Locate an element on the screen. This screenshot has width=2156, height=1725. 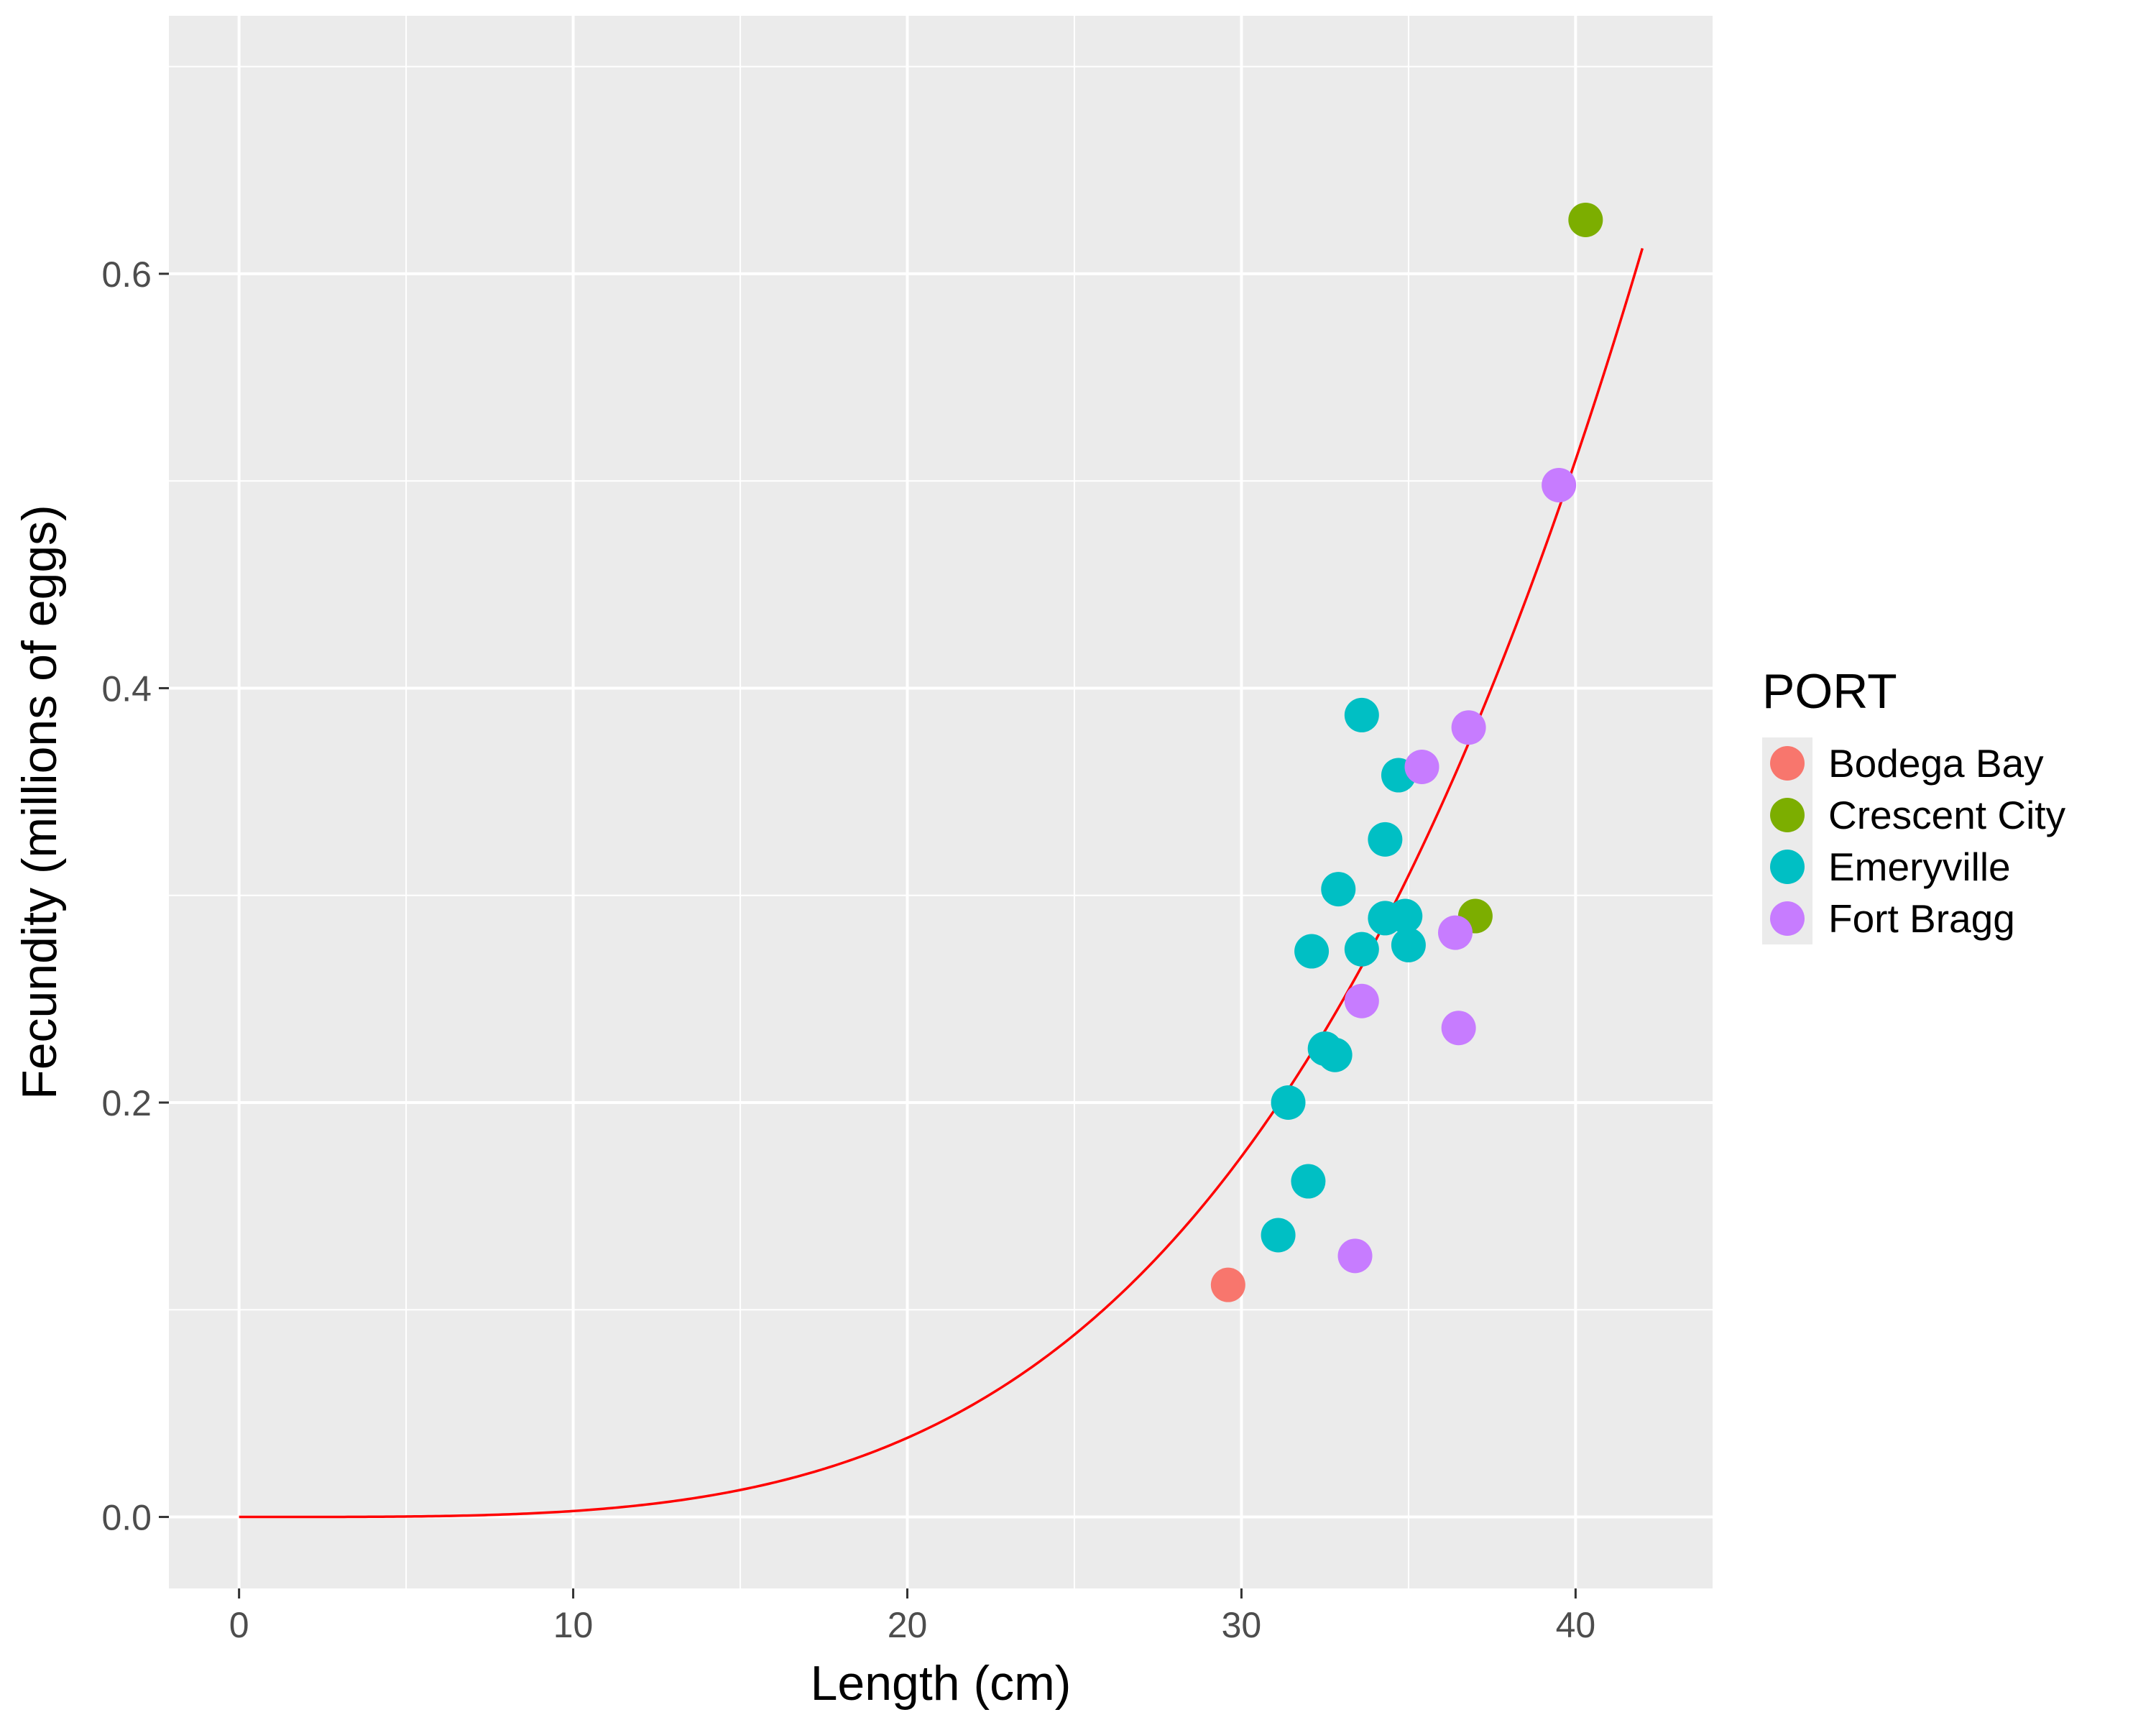
x-tick-label: 0 is located at coordinates (239, 1625).